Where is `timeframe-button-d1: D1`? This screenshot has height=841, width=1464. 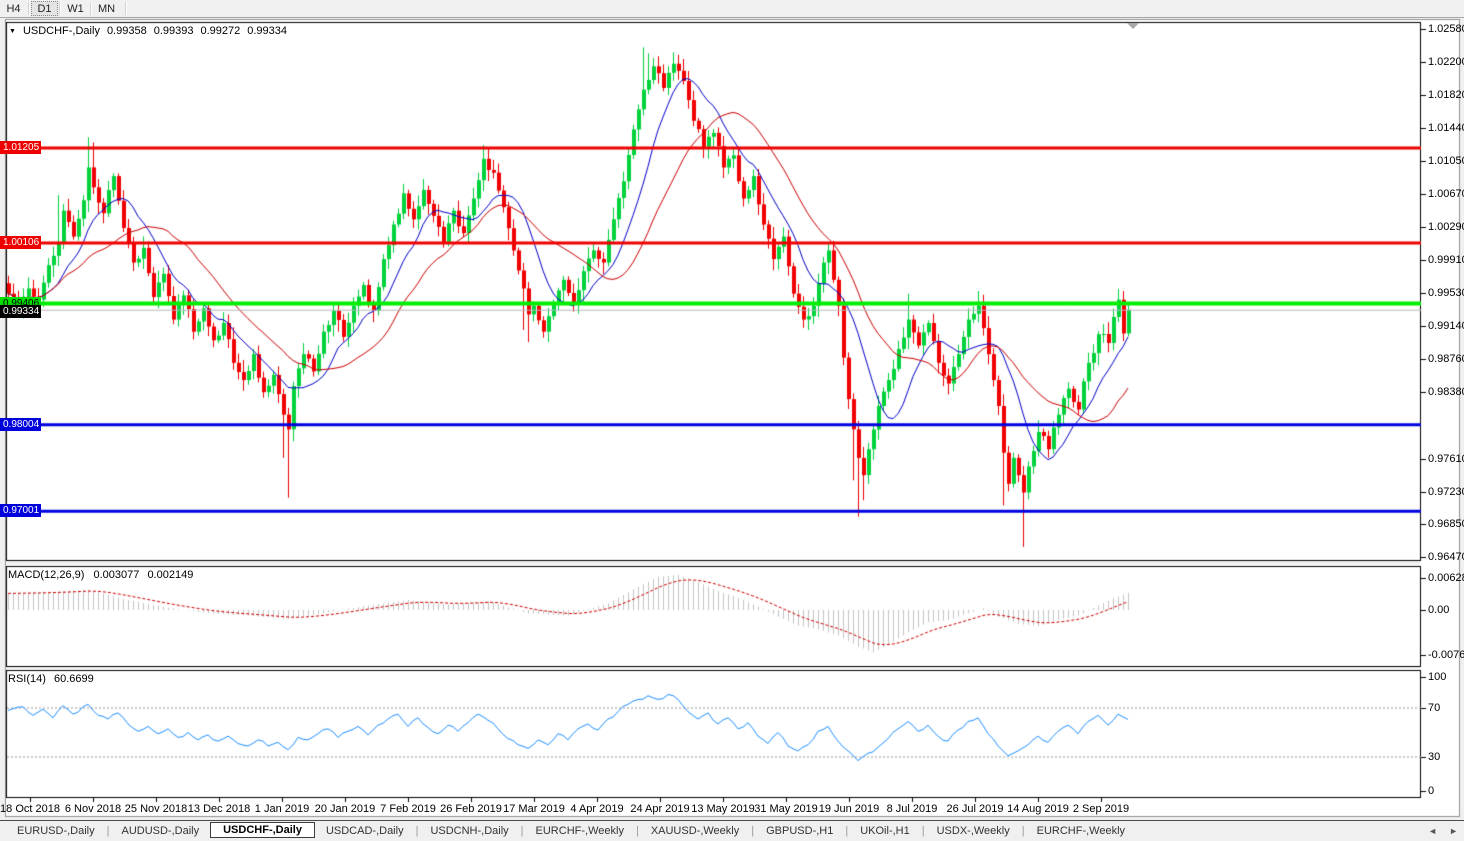 timeframe-button-d1: D1 is located at coordinates (44, 8).